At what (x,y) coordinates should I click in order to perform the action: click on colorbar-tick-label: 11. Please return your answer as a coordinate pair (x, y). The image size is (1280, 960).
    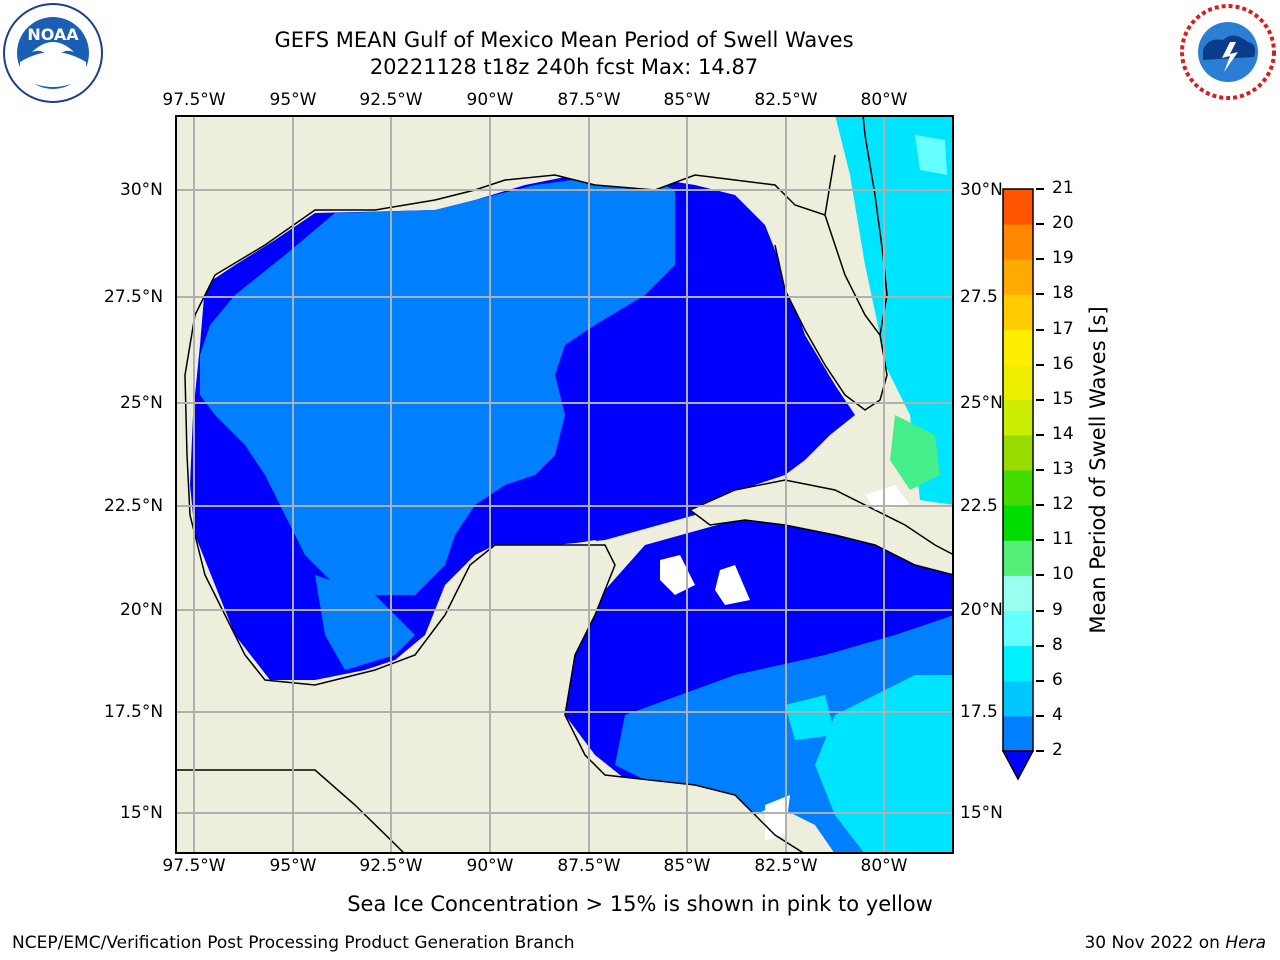
    Looking at the image, I should click on (1063, 539).